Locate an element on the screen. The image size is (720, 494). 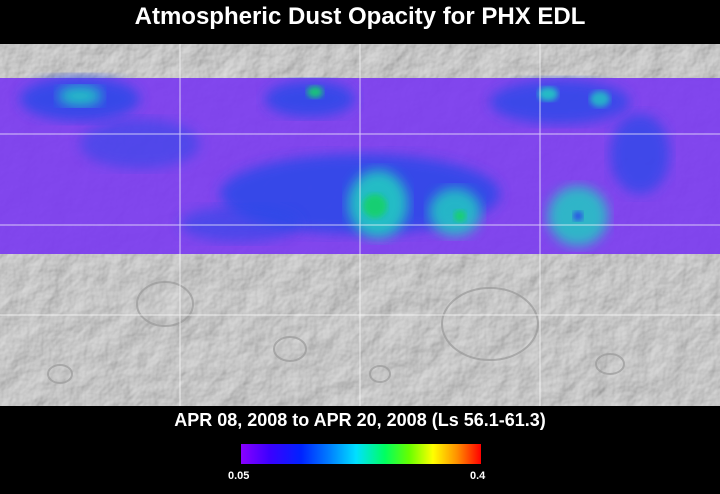
blob-nw-cyan is located at coordinates (80, 96).